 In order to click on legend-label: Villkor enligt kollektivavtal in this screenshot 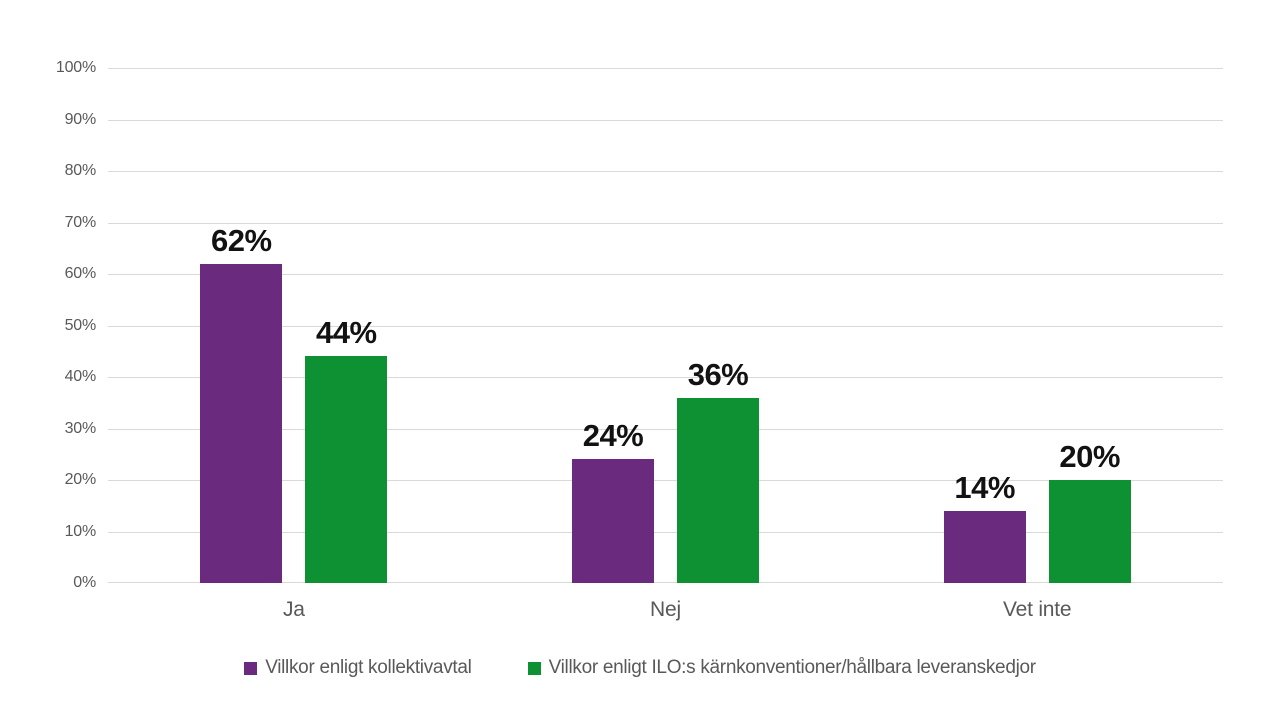, I will do `click(368, 667)`.